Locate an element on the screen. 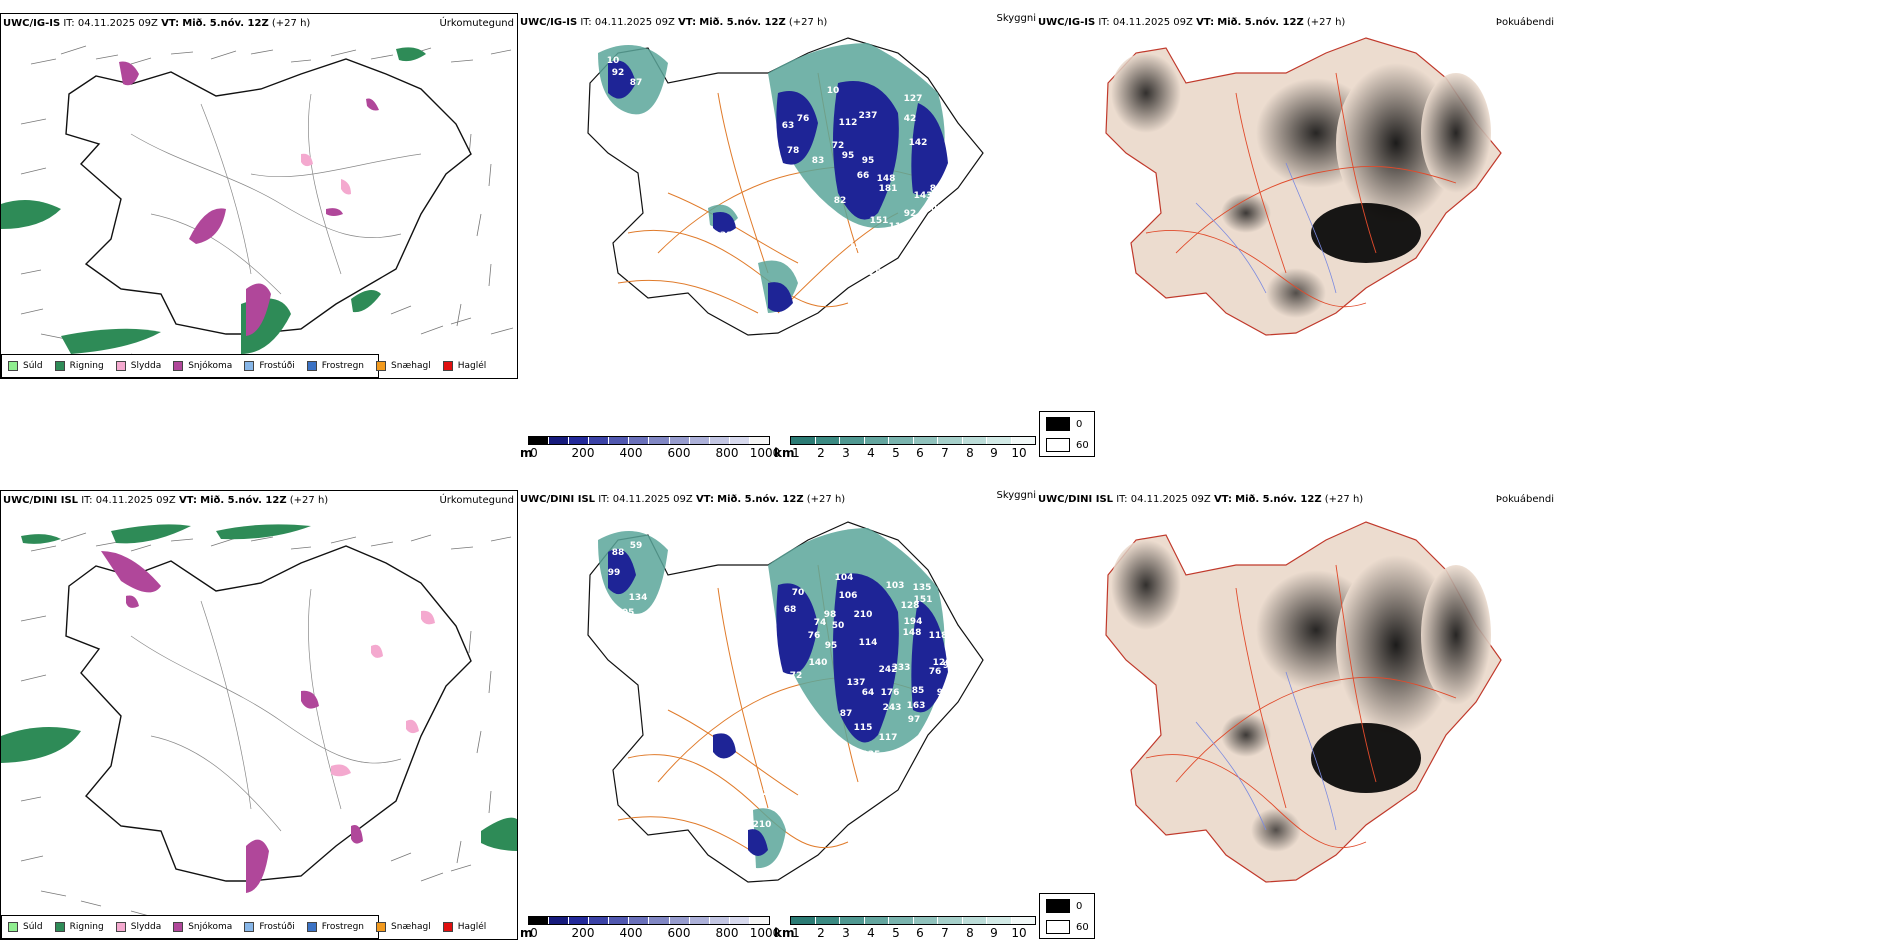  peak-label: 59 is located at coordinates (636, 546).